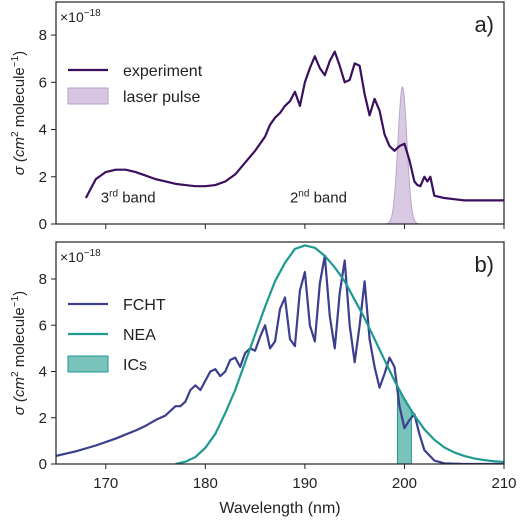 The width and height of the screenshot is (520, 521). Describe the element at coordinates (43, 224) in the screenshot. I see `panel-a-ytick-label-0: 0` at that location.